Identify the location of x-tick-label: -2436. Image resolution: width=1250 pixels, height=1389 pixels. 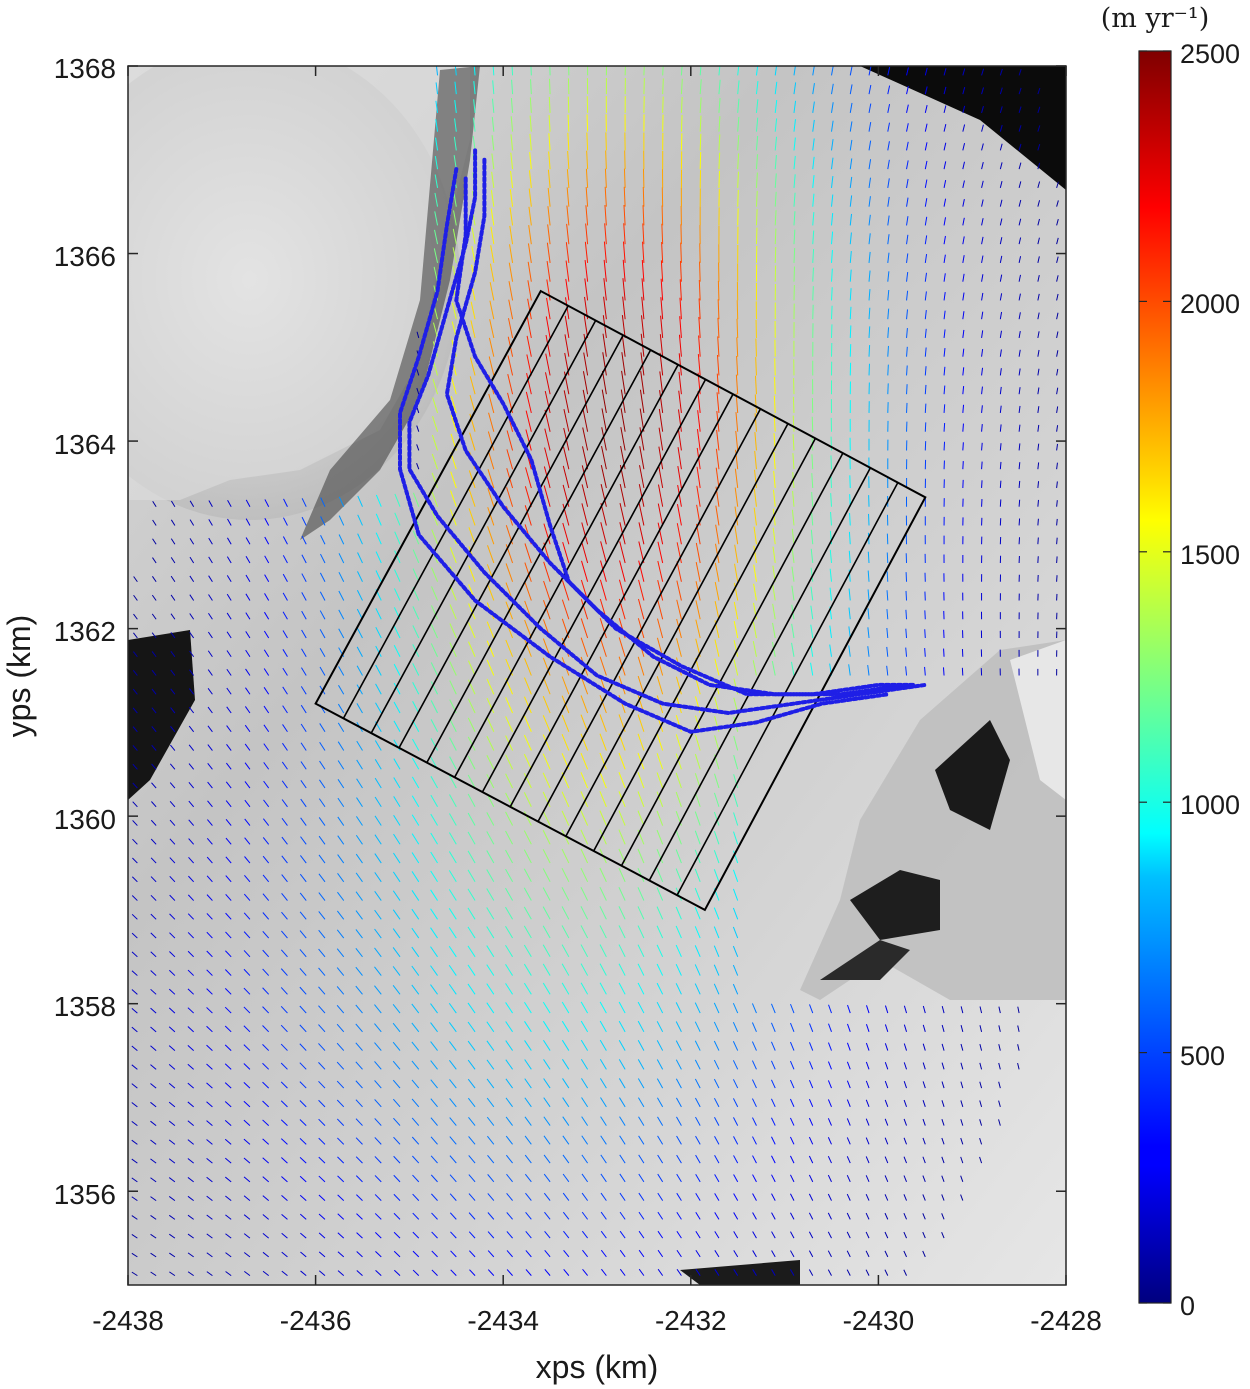
(316, 1320).